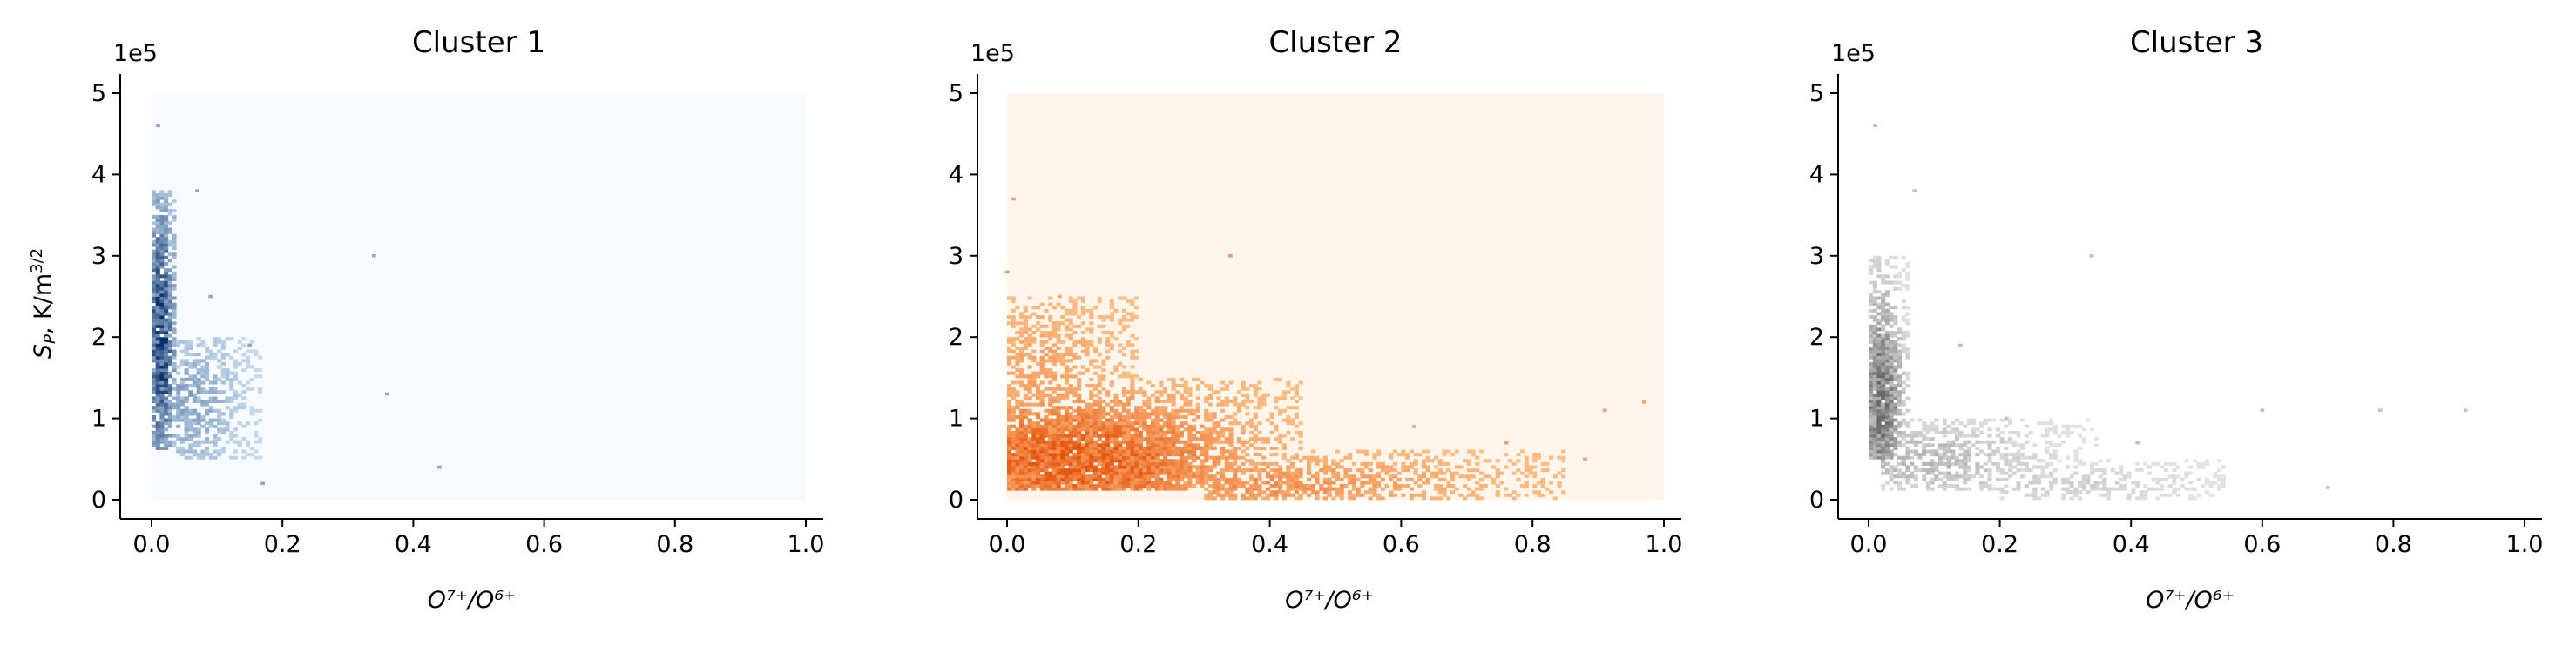 Image resolution: width=2576 pixels, height=646 pixels. What do you see at coordinates (1999, 544) in the screenshot?
I see `x-tick-label: 0.2` at bounding box center [1999, 544].